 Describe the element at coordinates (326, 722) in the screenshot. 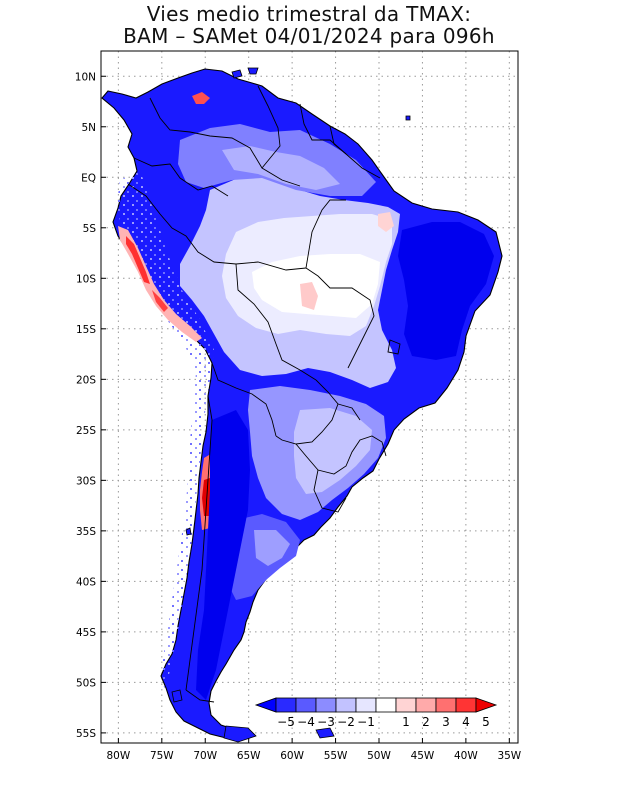

I see `colorbar-label: −3` at that location.